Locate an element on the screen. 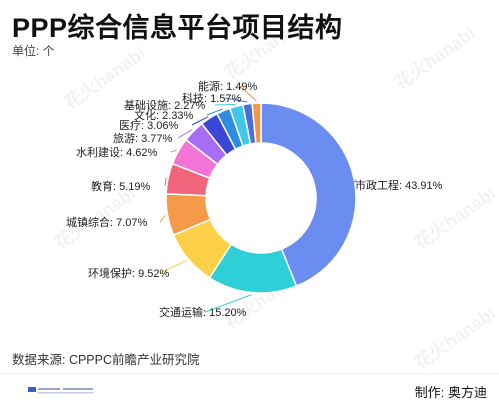 This screenshot has width=499, height=409. data-label-11: 科技: 1.57% is located at coordinates (212, 98).